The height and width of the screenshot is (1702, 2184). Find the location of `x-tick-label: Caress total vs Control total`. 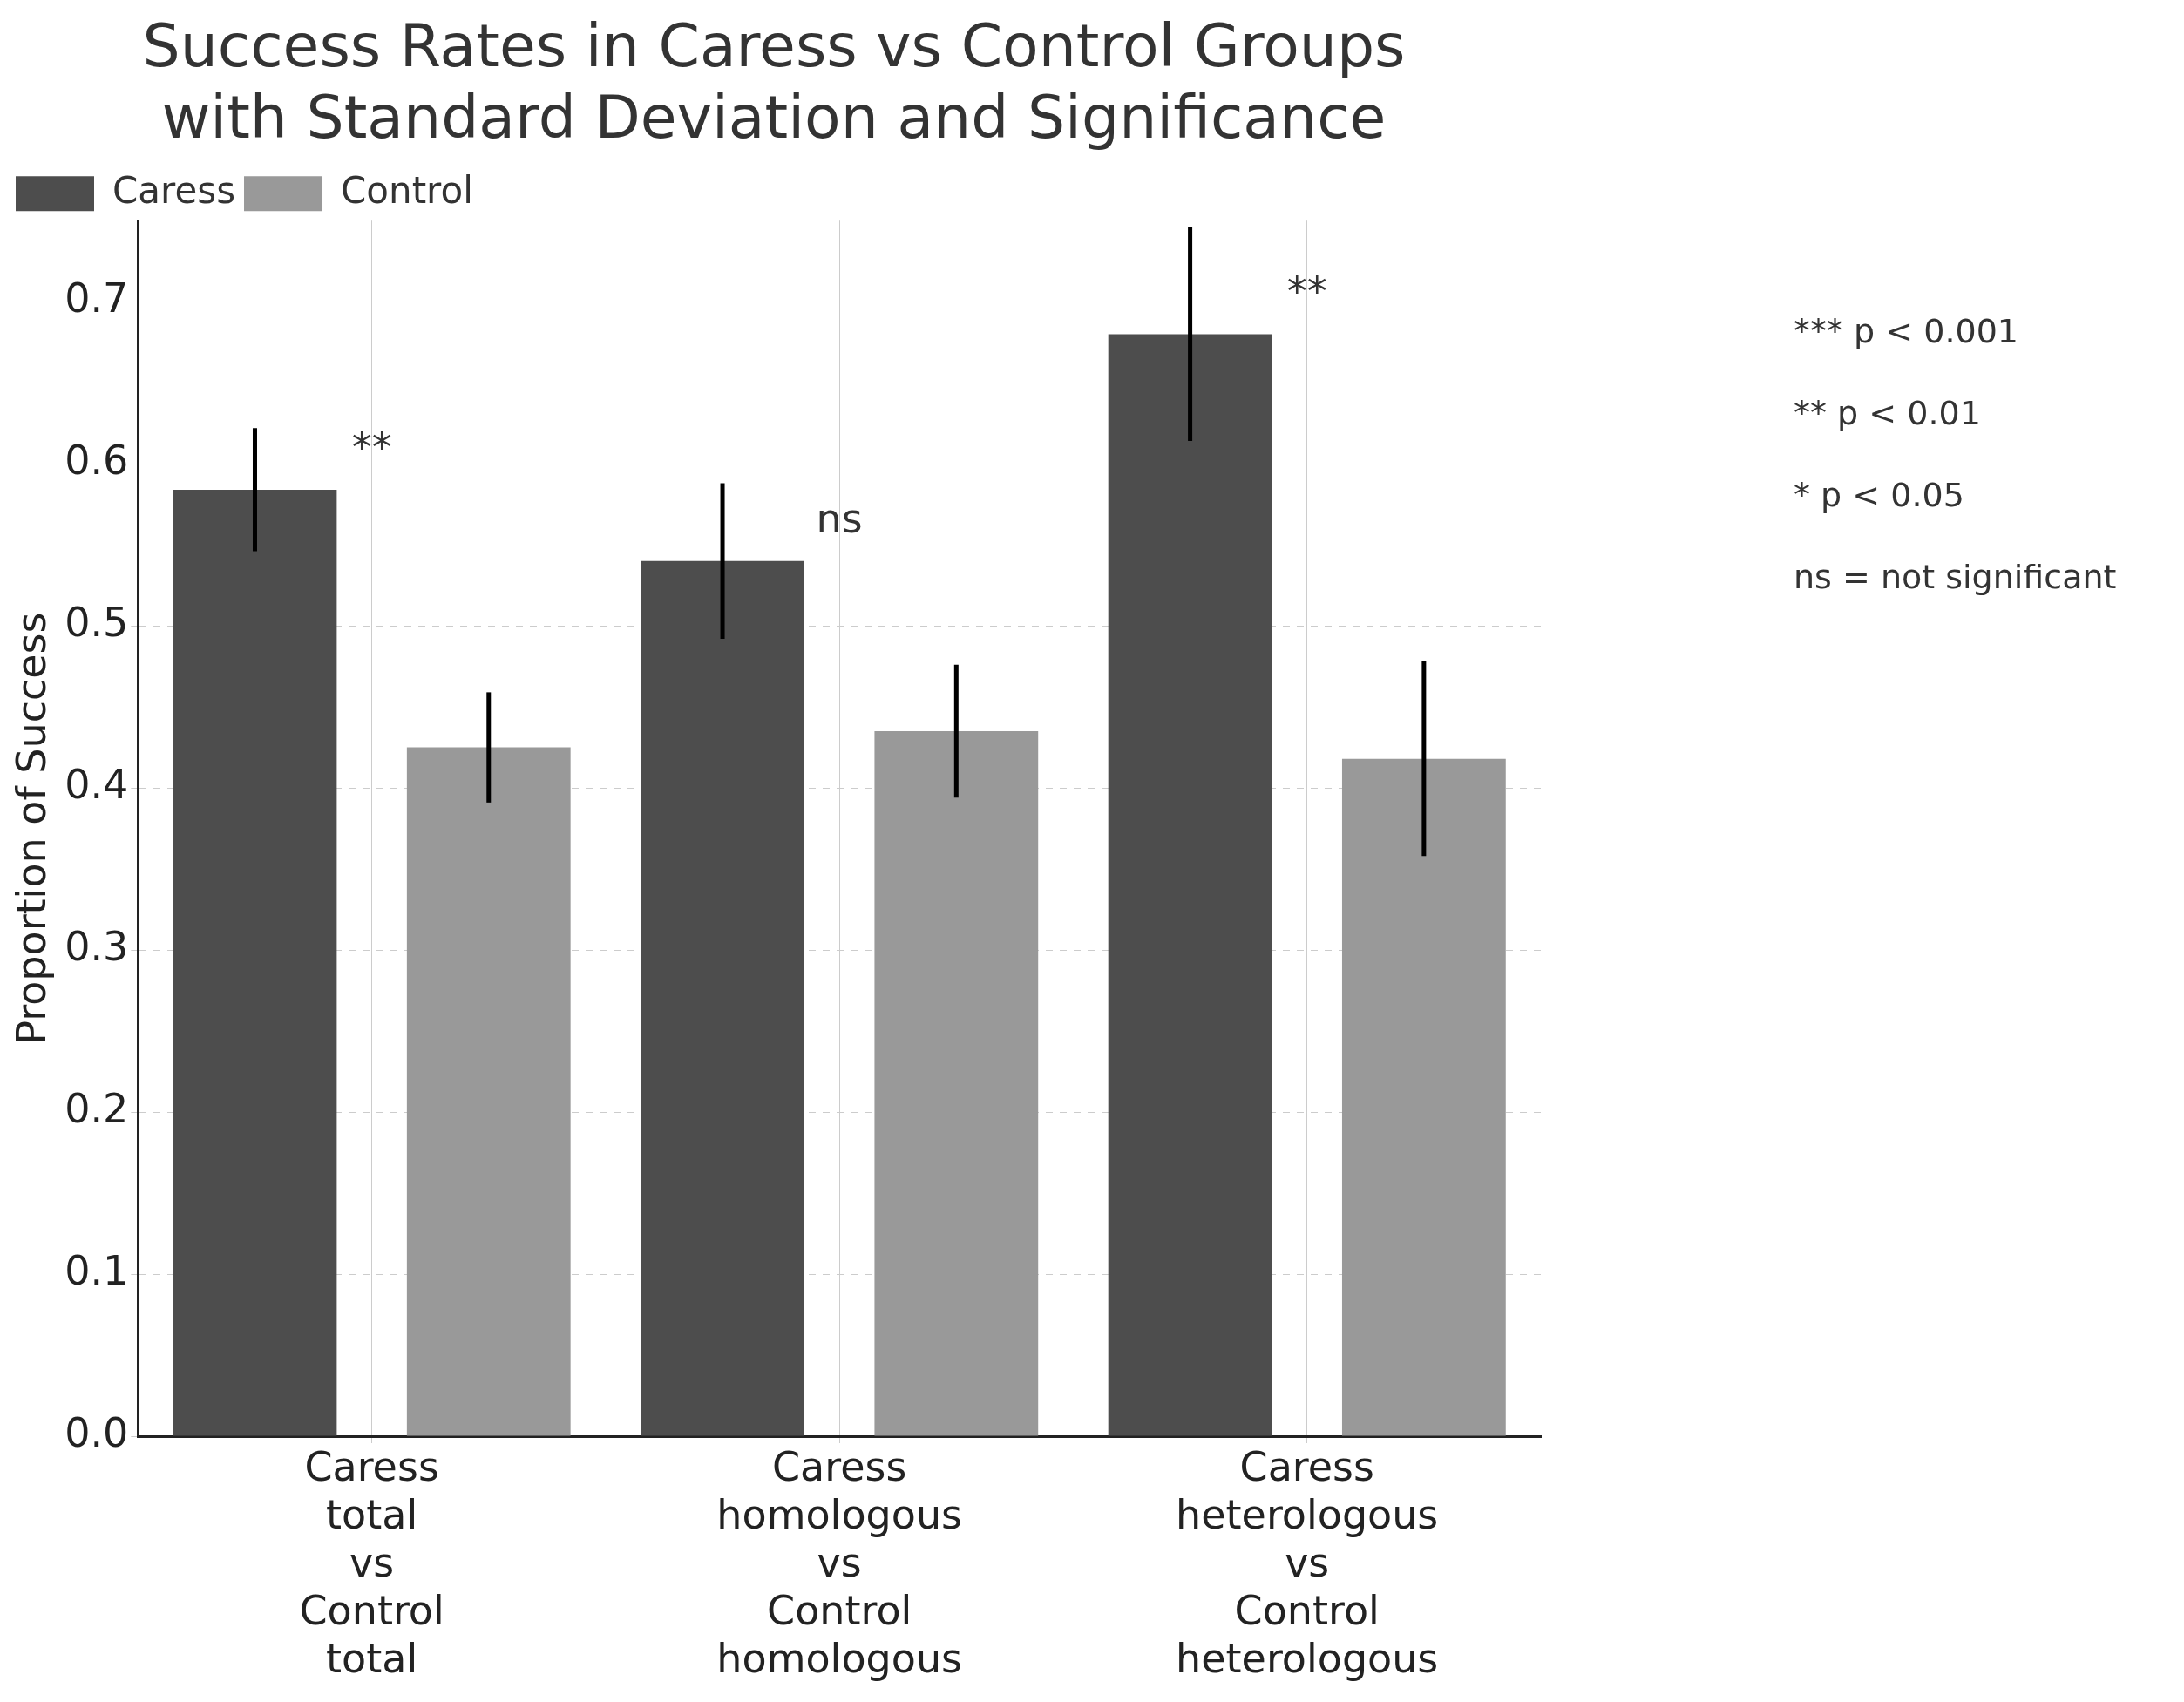

x-tick-label: Caress total vs Control total is located at coordinates (371, 1562).